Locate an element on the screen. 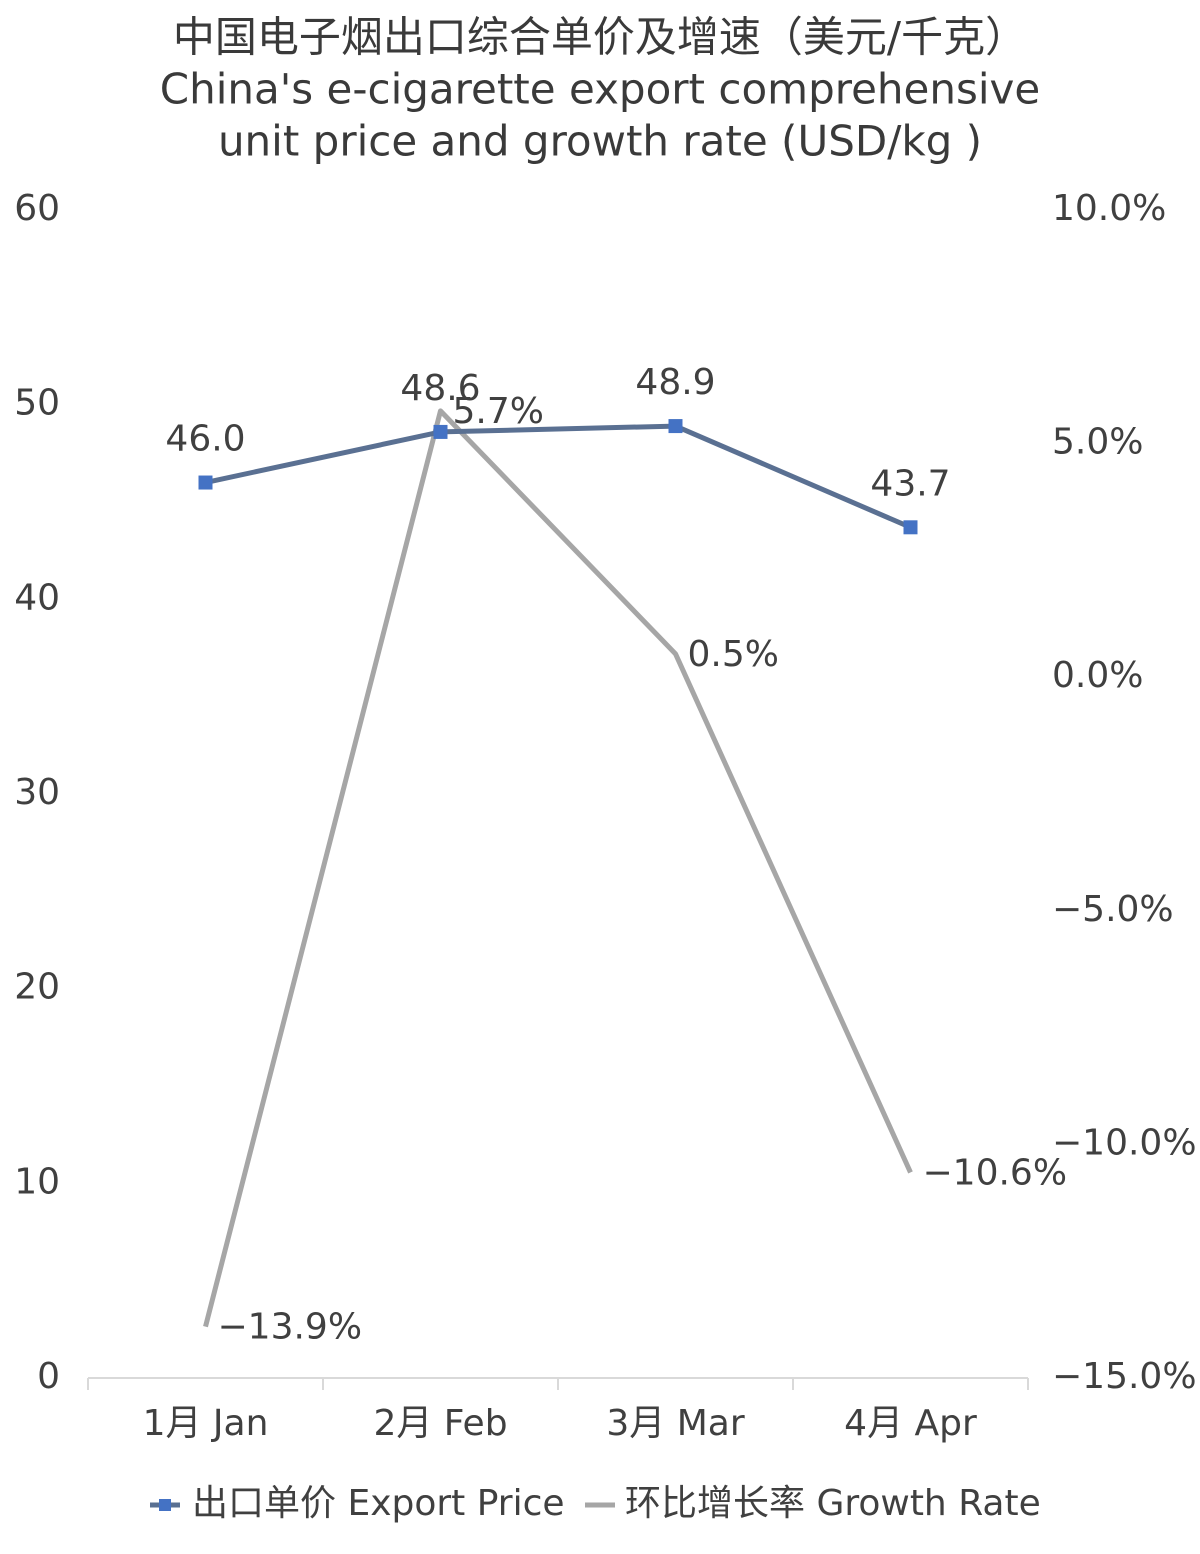 This screenshot has width=1200, height=1554. x-tick-label: 1月 Jan is located at coordinates (206, 1423).